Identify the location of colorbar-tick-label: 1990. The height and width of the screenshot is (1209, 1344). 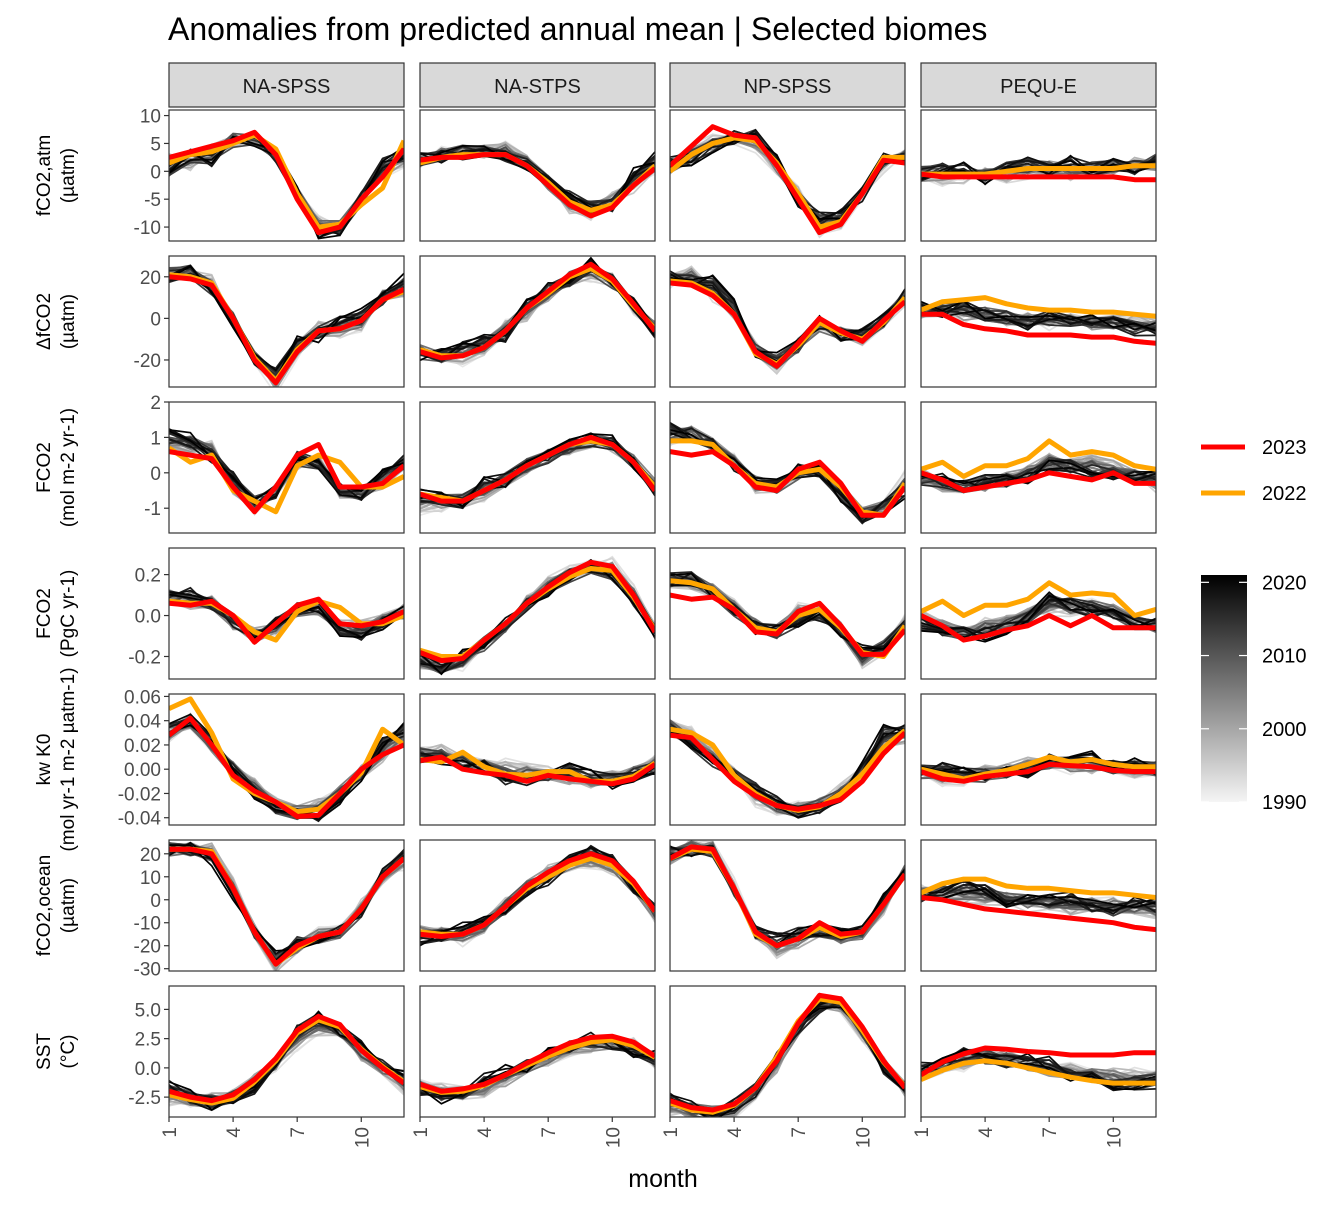
(1284, 803).